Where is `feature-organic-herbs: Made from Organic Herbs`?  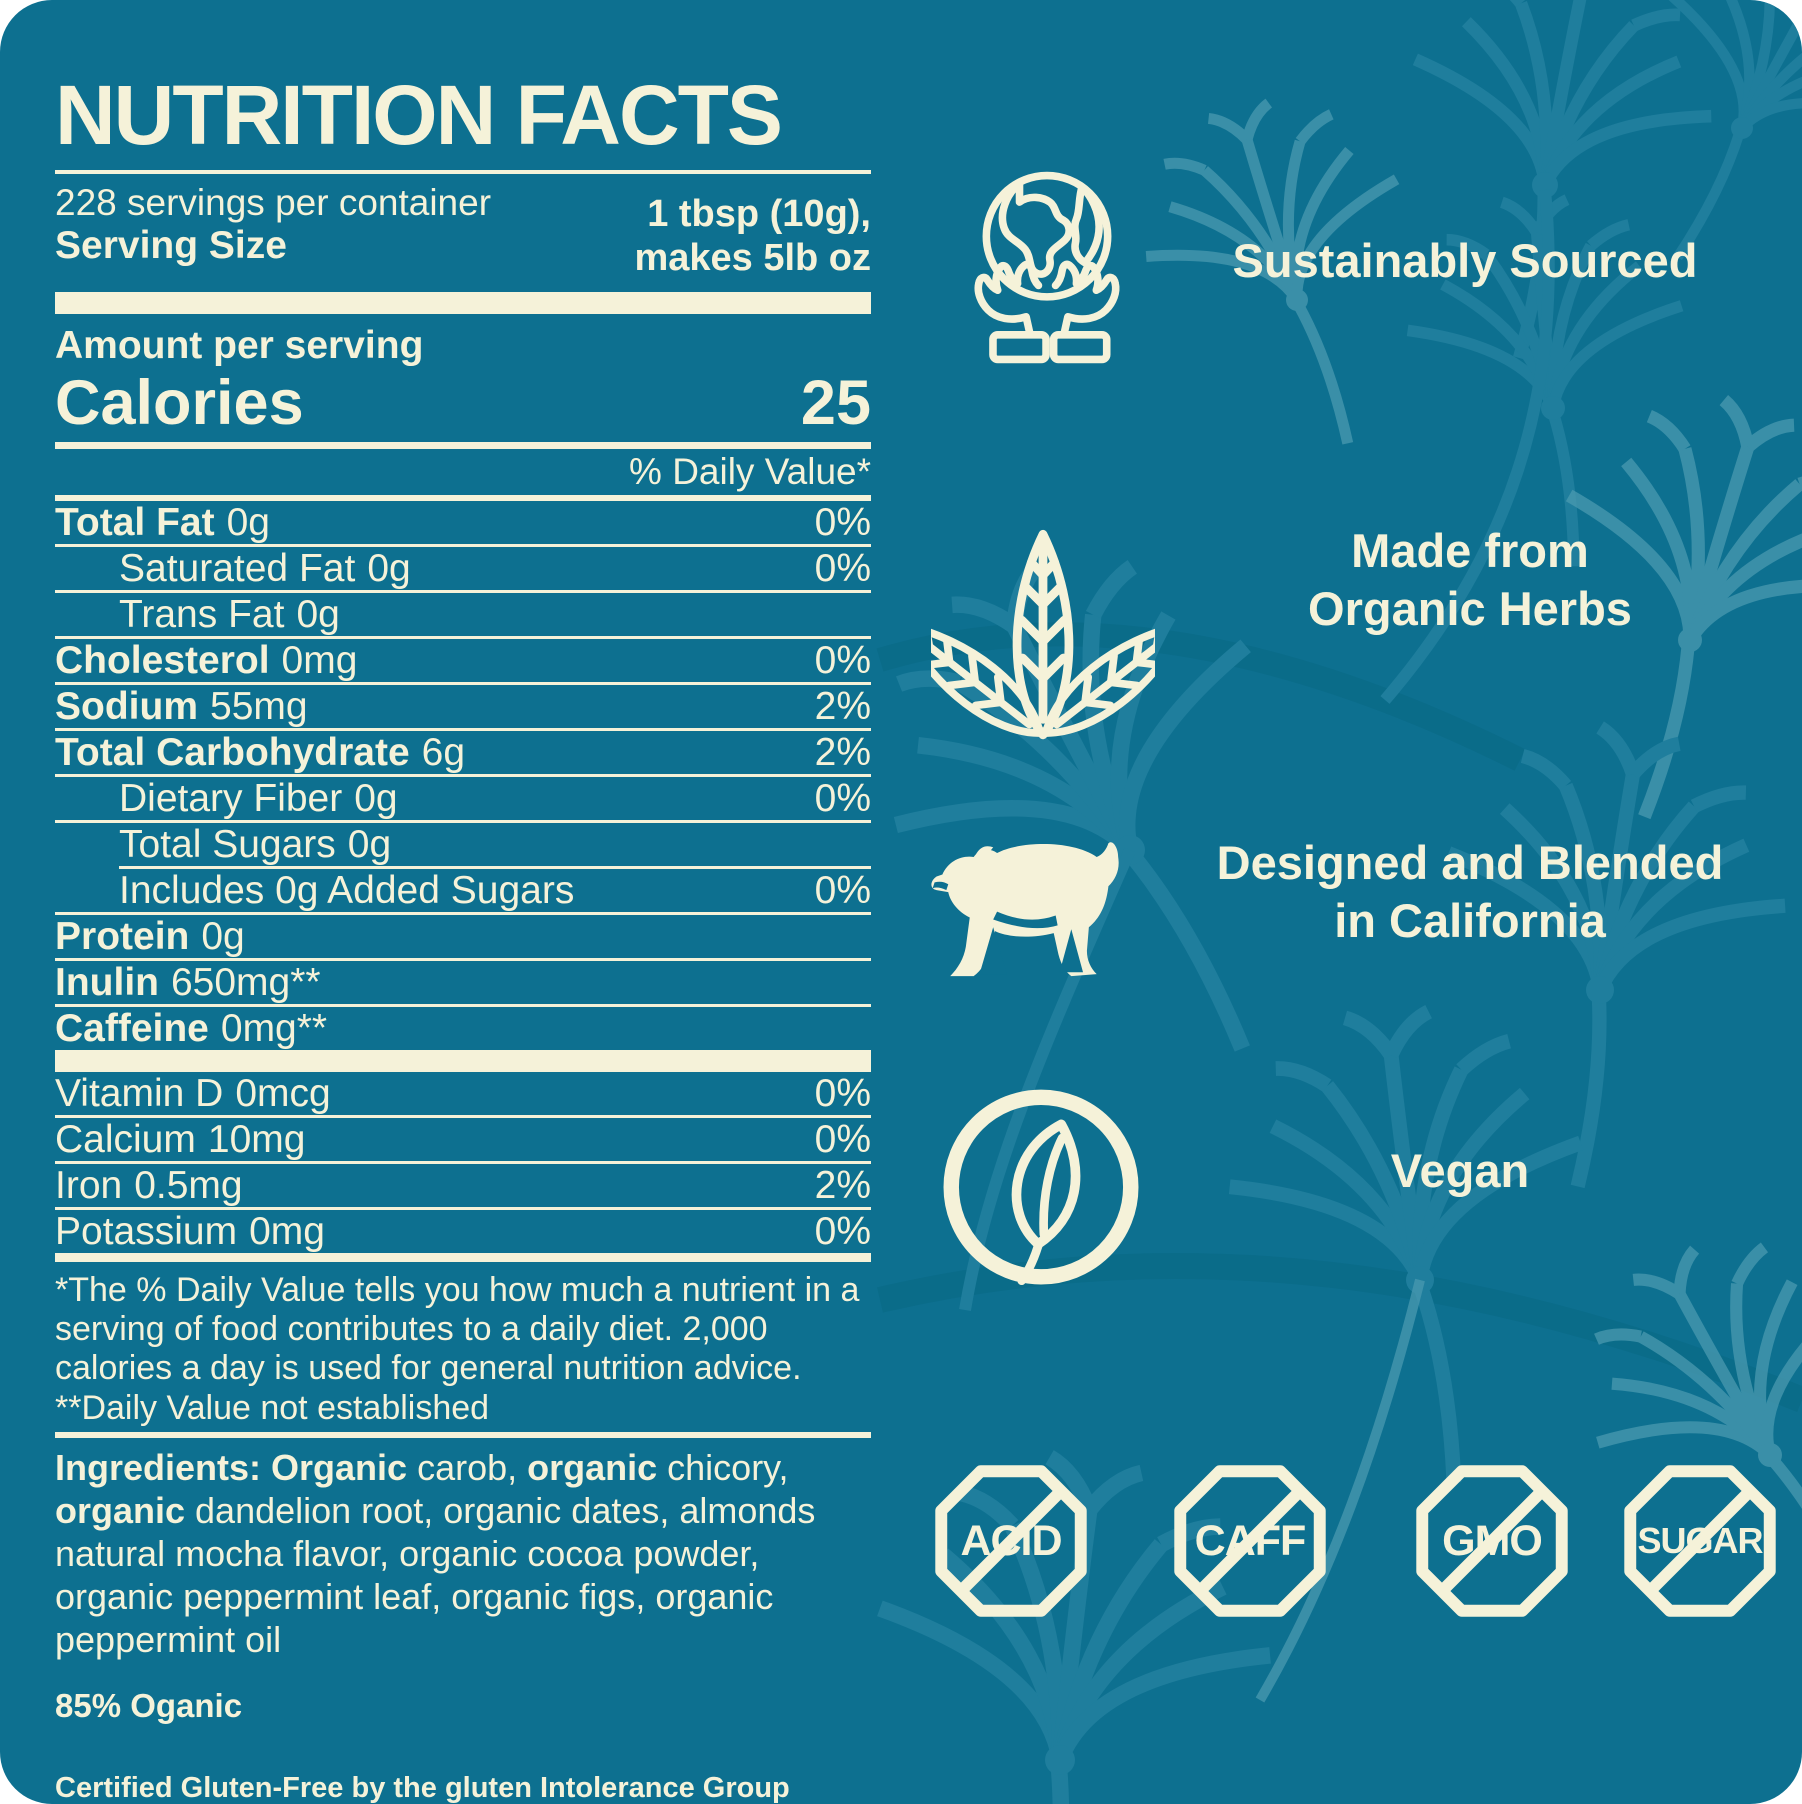
feature-organic-herbs: Made from Organic Herbs is located at coordinates (1470, 579).